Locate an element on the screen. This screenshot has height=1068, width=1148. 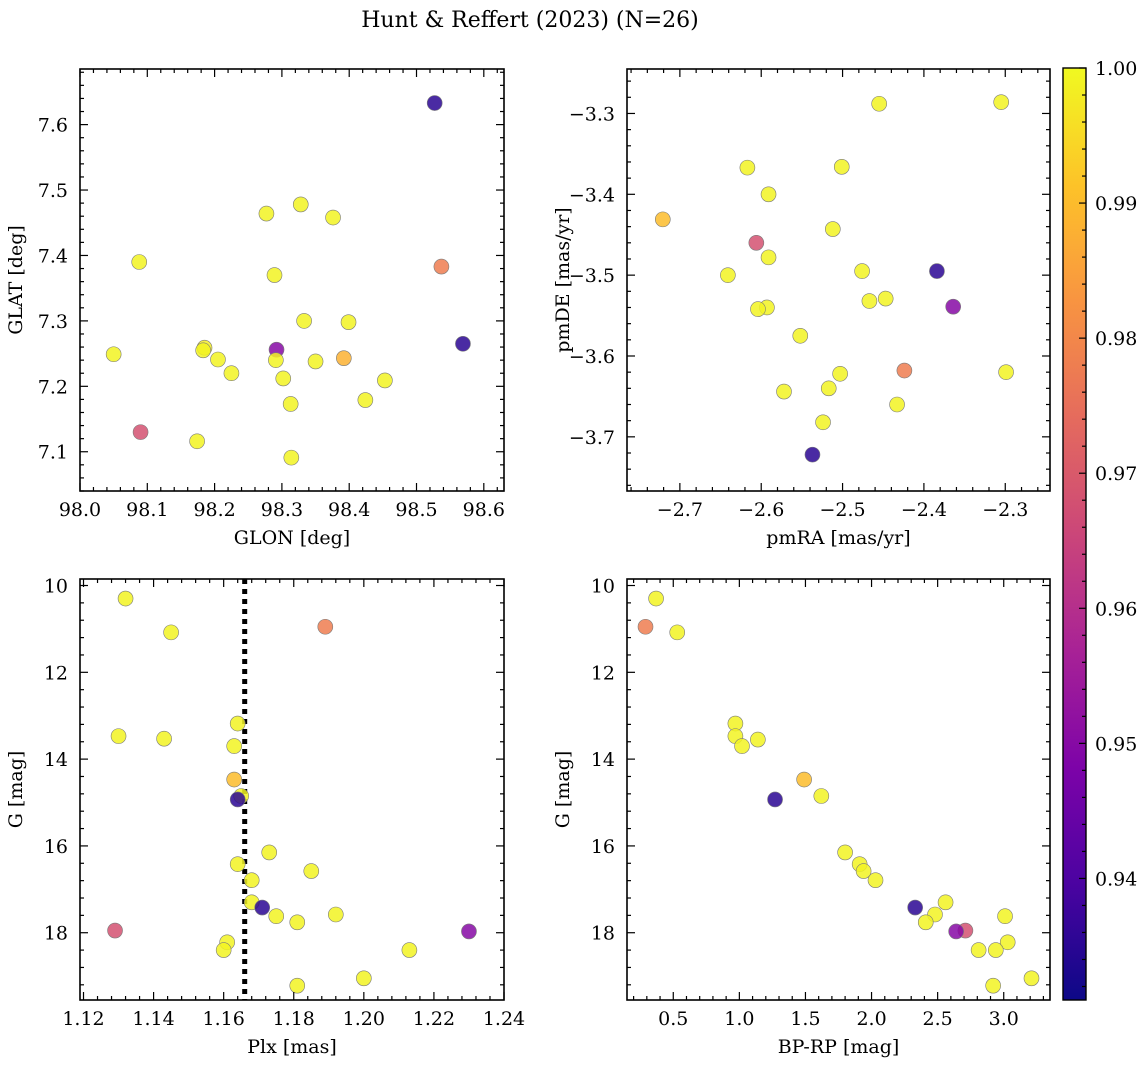
x-tick-label: −2.3 is located at coordinates (1005, 510).